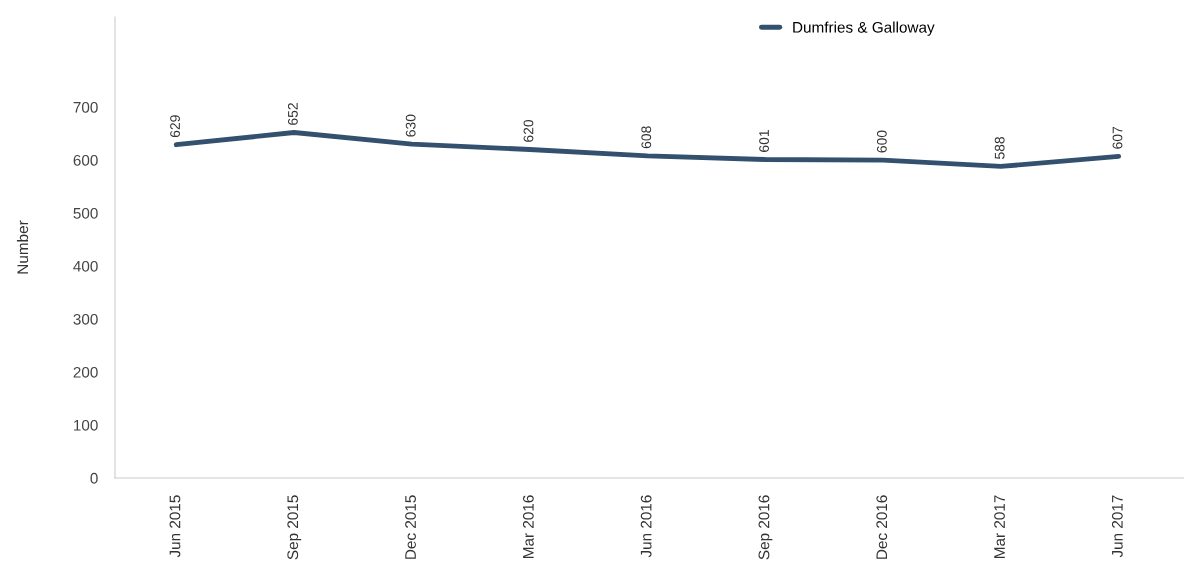 The image size is (1187, 582). Describe the element at coordinates (85, 107) in the screenshot. I see `y-tick-label: 700` at that location.